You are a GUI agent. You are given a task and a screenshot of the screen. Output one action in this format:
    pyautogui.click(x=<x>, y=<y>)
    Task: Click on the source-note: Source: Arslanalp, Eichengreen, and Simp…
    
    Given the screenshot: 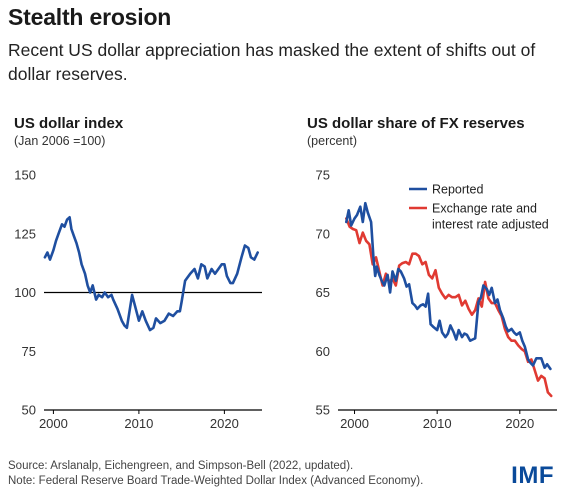 What is the action you would take?
    pyautogui.click(x=181, y=466)
    